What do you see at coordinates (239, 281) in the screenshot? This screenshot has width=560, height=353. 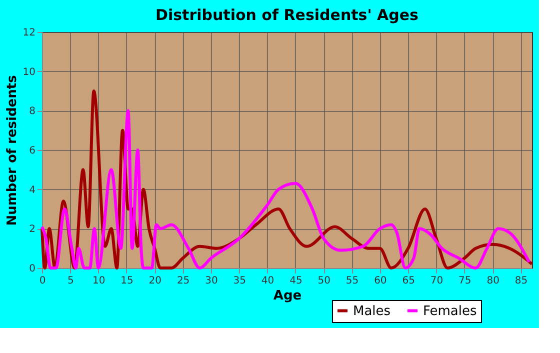 I see `x-tick-label: 35` at bounding box center [239, 281].